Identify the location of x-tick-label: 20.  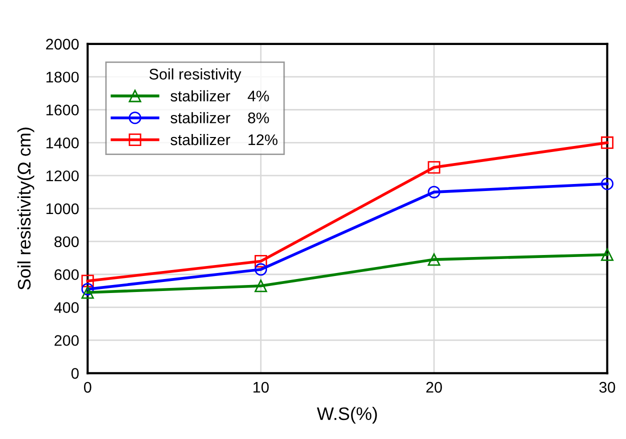
(434, 387).